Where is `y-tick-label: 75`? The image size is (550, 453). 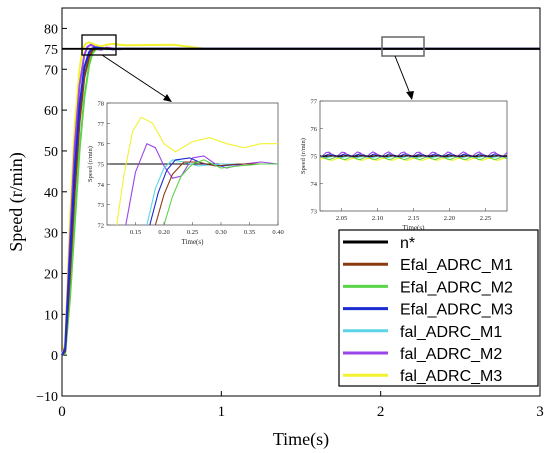 y-tick-label: 75 is located at coordinates (51, 50).